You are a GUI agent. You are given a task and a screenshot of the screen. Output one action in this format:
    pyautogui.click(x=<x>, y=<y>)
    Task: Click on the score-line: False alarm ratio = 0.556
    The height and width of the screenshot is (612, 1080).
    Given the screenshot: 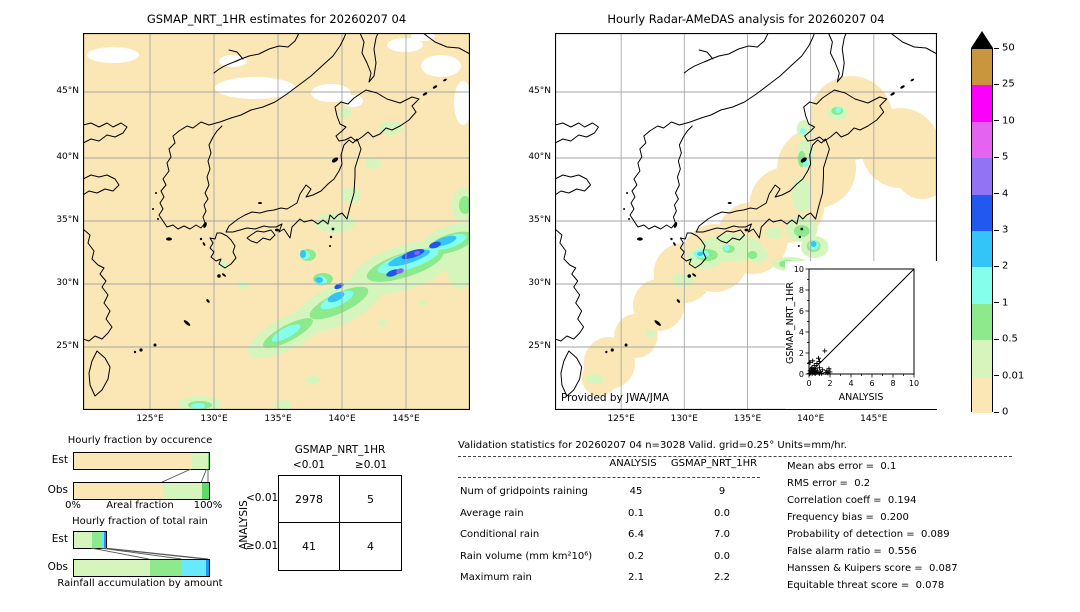 What is the action you would take?
    pyautogui.click(x=852, y=551)
    